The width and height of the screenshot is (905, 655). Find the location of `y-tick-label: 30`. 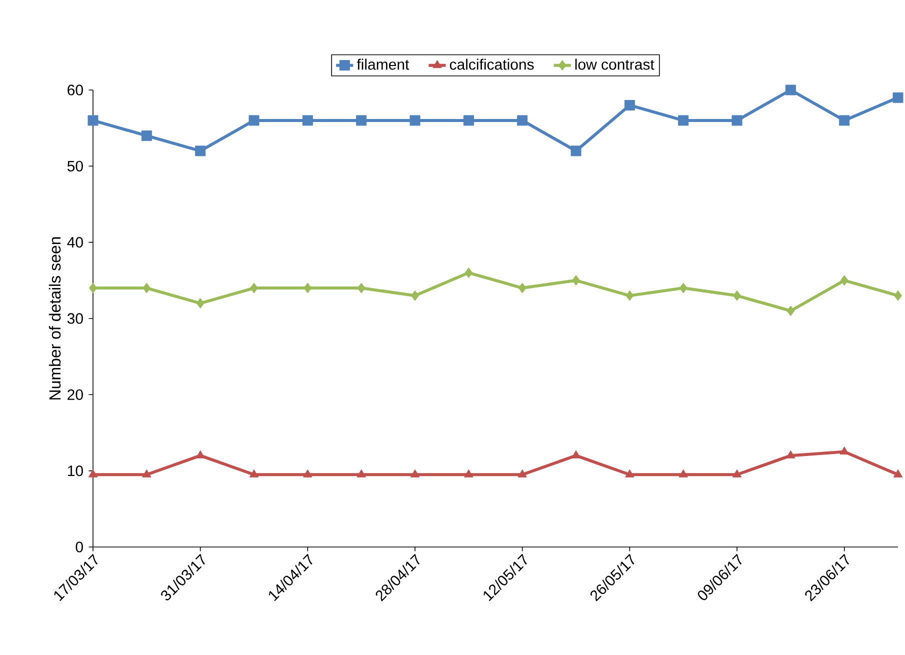

y-tick-label: 30 is located at coordinates (75, 318).